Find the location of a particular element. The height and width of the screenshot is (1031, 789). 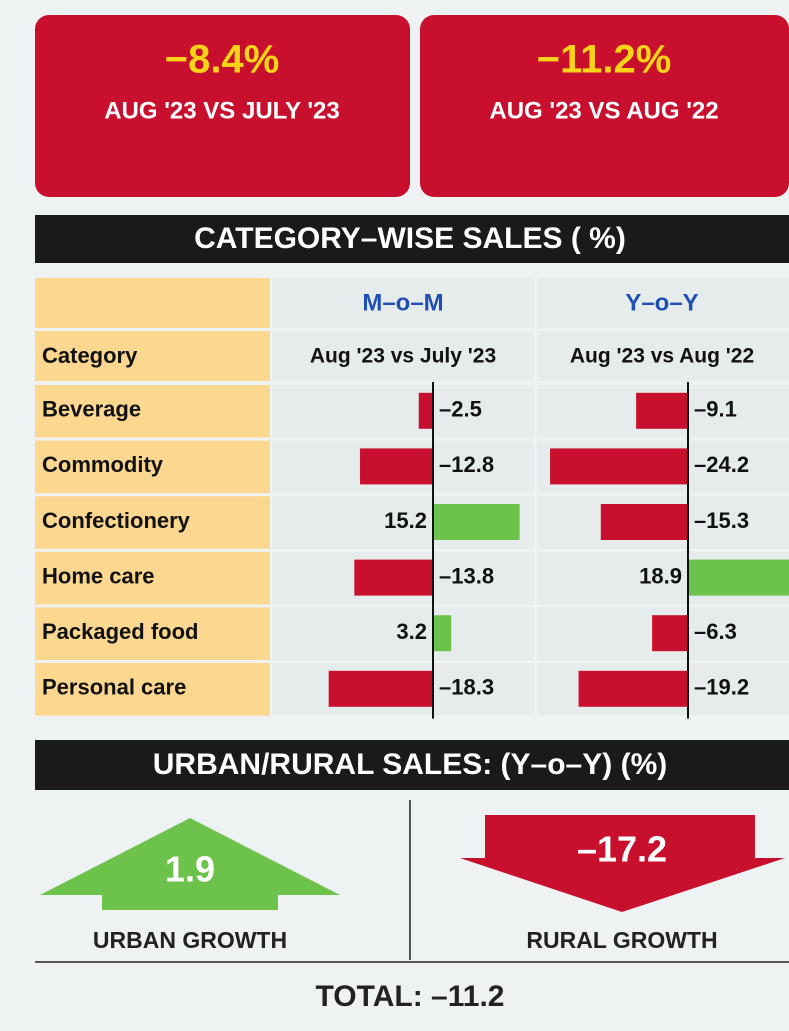

group-label: Y–o–Y is located at coordinates (661, 302).